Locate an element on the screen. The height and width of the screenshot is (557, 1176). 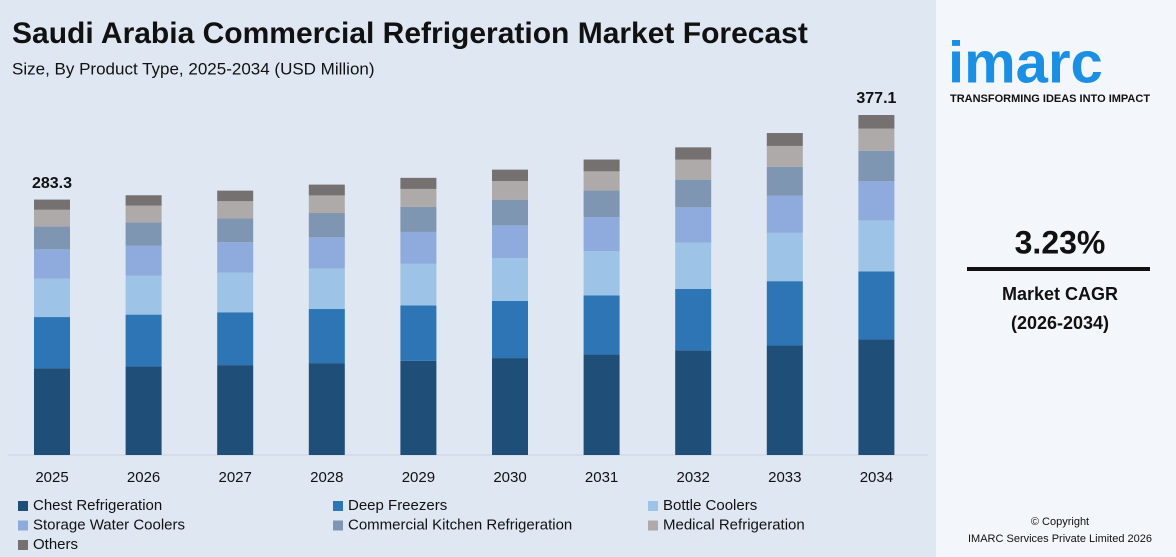
x-tick-label: 2027 is located at coordinates (235, 477).